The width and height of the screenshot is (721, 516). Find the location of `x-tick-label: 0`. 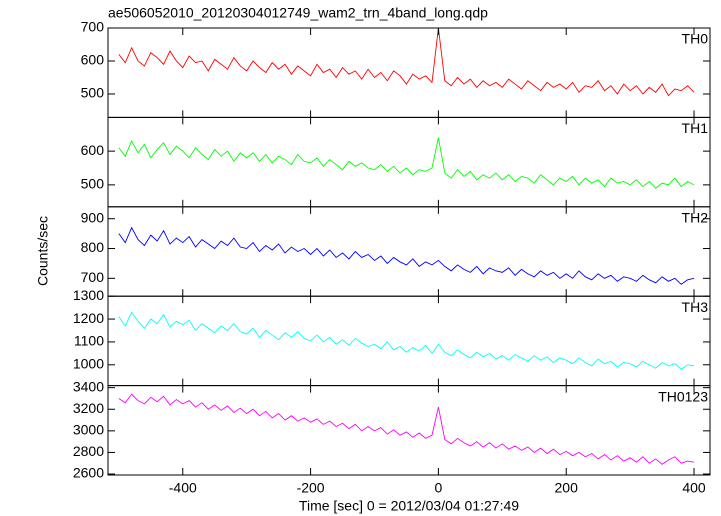

x-tick-label: 0 is located at coordinates (438, 488).